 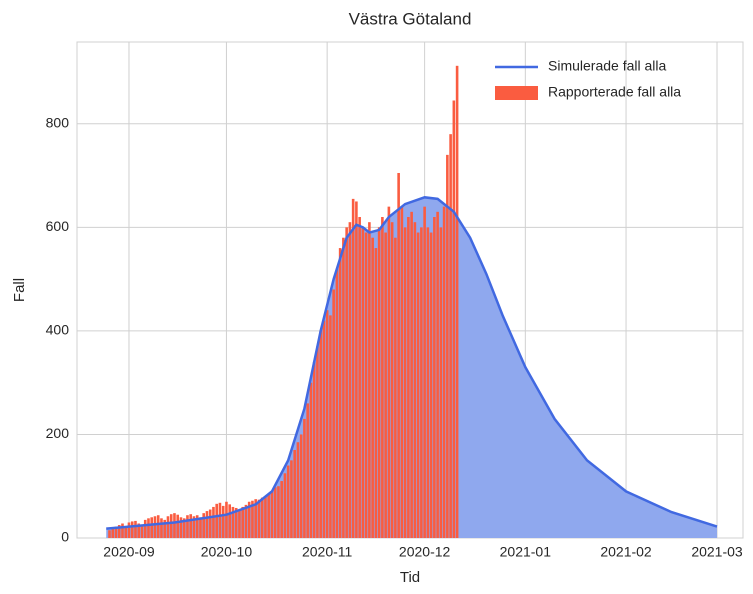 I want to click on x-tick-label: 2021-02, so click(x=626, y=552).